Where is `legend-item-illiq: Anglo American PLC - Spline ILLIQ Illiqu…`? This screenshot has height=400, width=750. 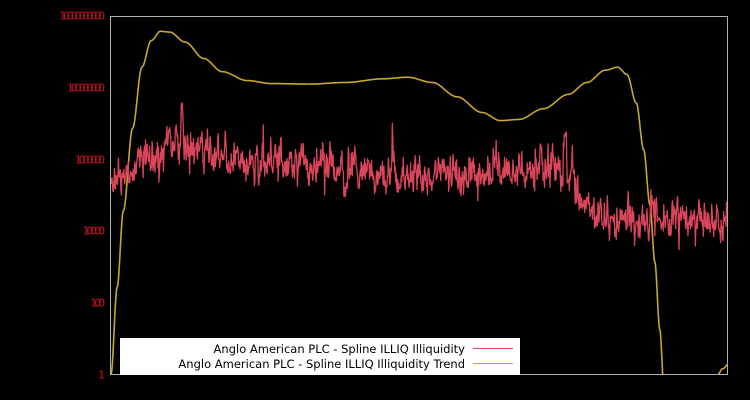 legend-item-illiq: Anglo American PLC - Spline ILLIQ Illiqu… is located at coordinates (320, 348).